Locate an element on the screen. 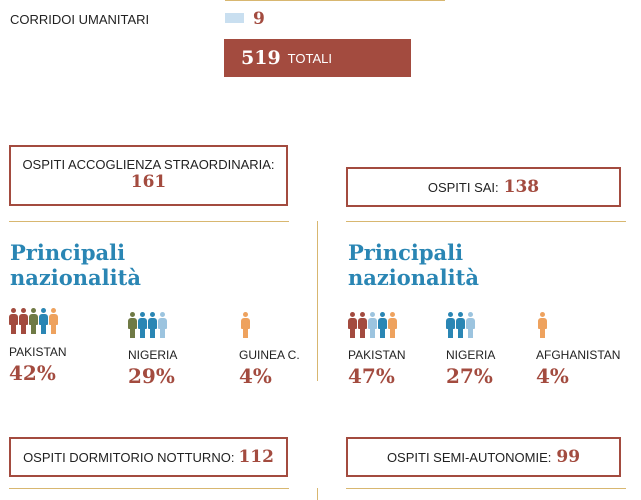 This screenshot has height=500, width=641. right-item-1-pct: 27% is located at coordinates (469, 376).